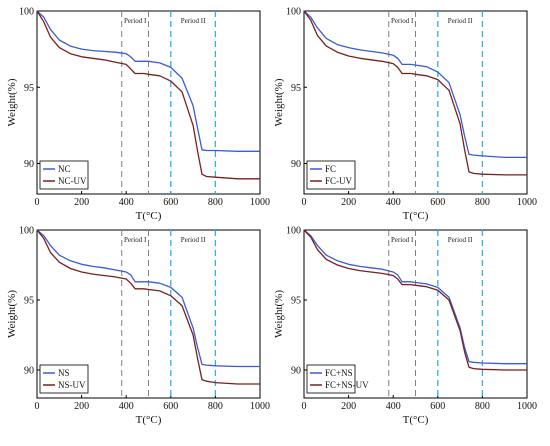  What do you see at coordinates (72, 181) in the screenshot?
I see `legend-label: NC-UV` at bounding box center [72, 181].